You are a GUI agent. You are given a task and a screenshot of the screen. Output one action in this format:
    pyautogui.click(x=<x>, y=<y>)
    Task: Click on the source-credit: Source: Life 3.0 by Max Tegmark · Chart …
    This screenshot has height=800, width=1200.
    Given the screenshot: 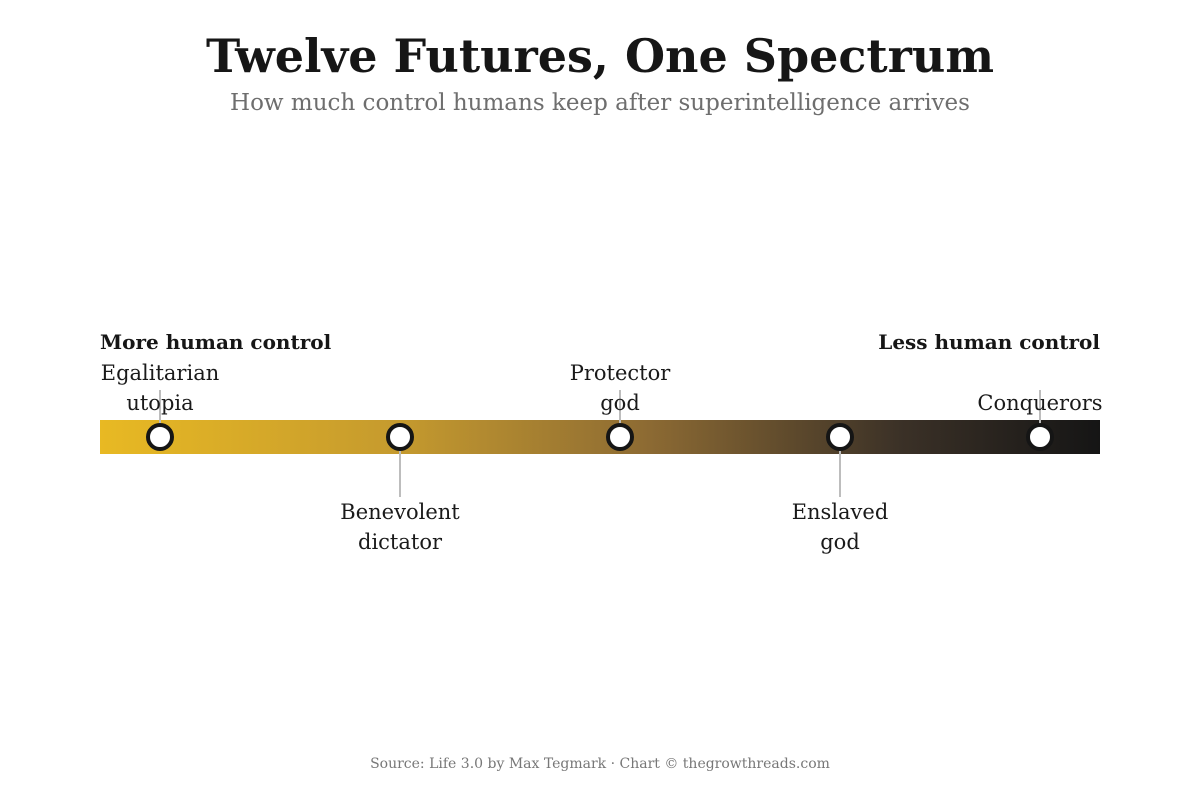 What is the action you would take?
    pyautogui.click(x=600, y=764)
    